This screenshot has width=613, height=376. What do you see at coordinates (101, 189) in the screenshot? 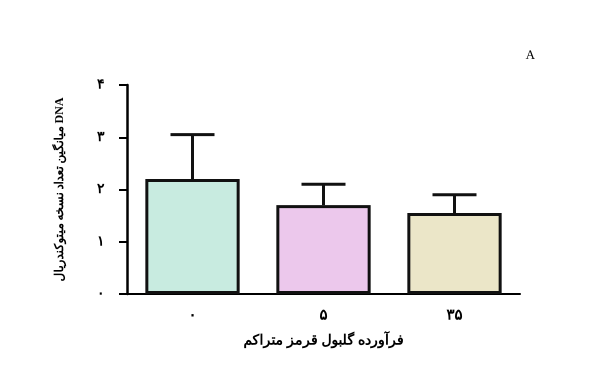
I see `y-tick-label: ۲` at bounding box center [101, 189].